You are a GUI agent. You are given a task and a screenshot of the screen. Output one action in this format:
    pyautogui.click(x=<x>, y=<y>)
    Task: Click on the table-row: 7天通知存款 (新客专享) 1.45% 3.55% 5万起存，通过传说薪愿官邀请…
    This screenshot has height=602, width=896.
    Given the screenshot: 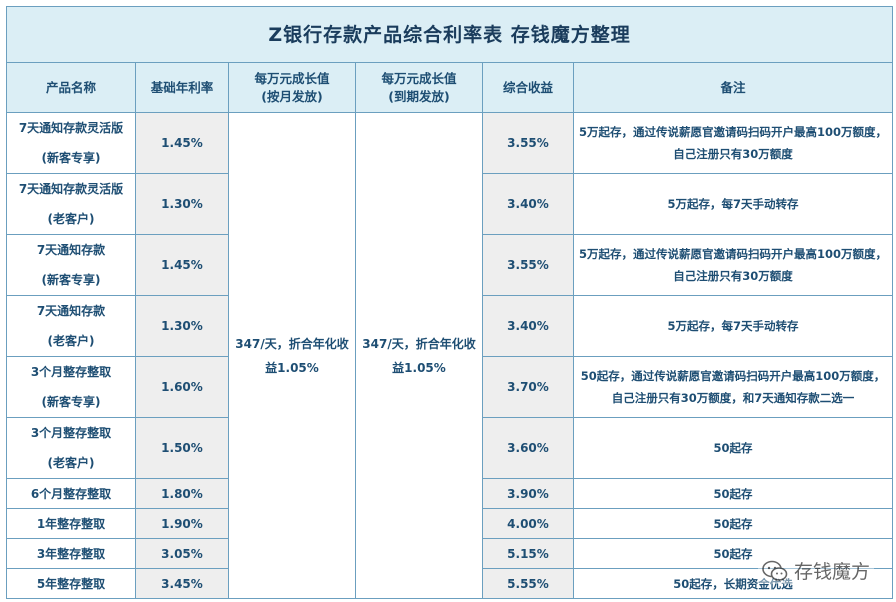 What is the action you would take?
    pyautogui.click(x=450, y=265)
    